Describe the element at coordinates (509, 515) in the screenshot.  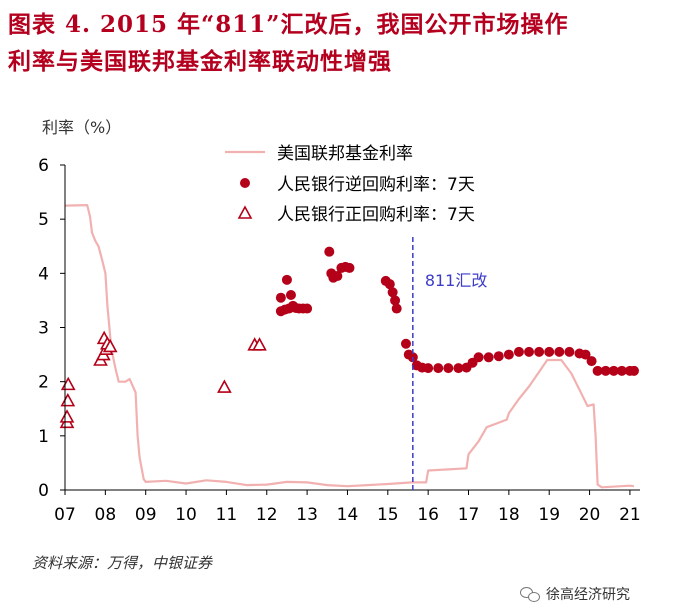
I see `x-tick-label: 18` at that location.